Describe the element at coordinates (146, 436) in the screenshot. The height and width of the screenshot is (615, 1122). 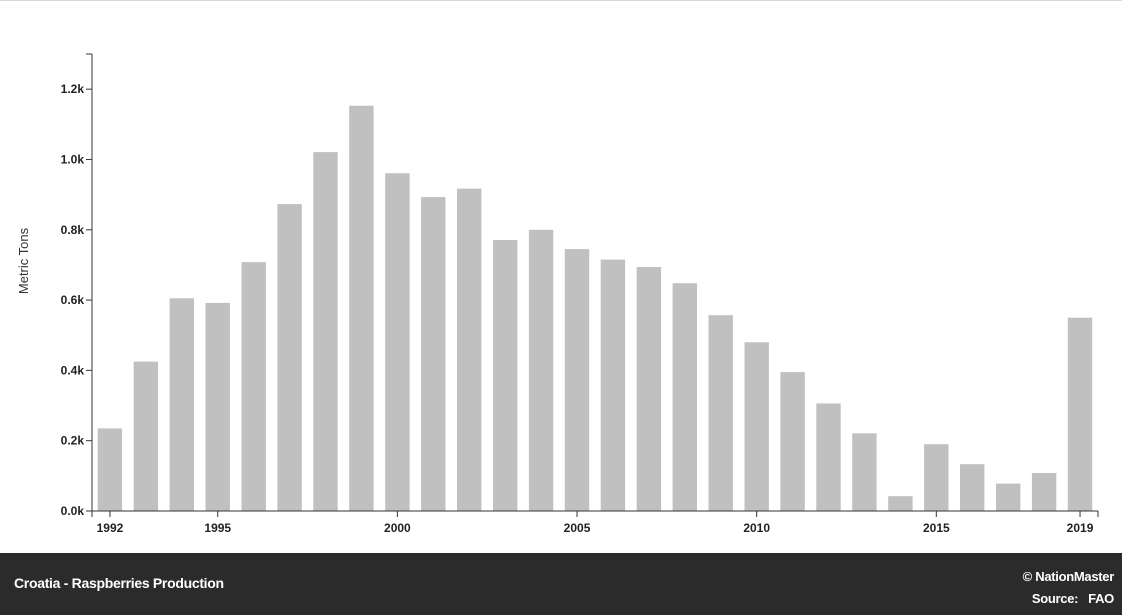
I see `bar-1993` at that location.